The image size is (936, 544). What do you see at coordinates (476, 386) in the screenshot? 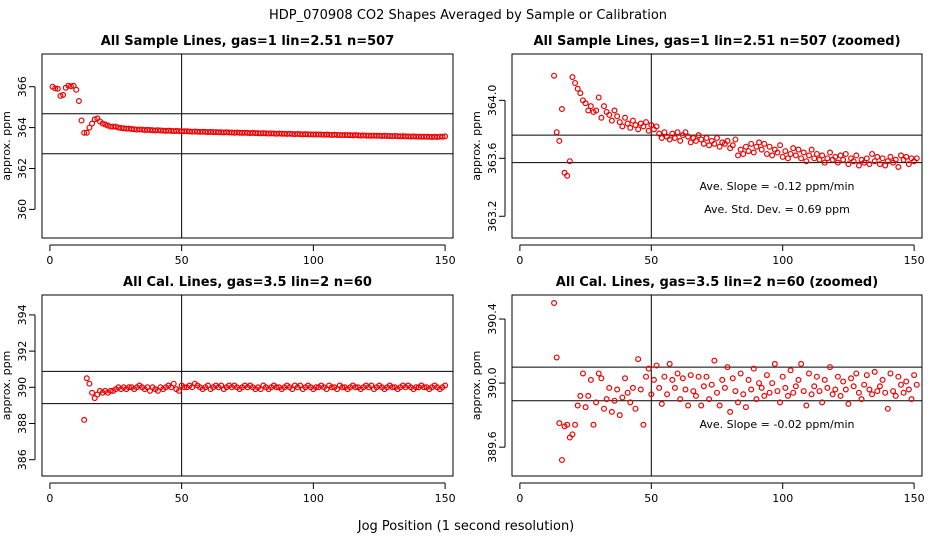
I see `y-axis-label: approx. ppm` at bounding box center [476, 386].